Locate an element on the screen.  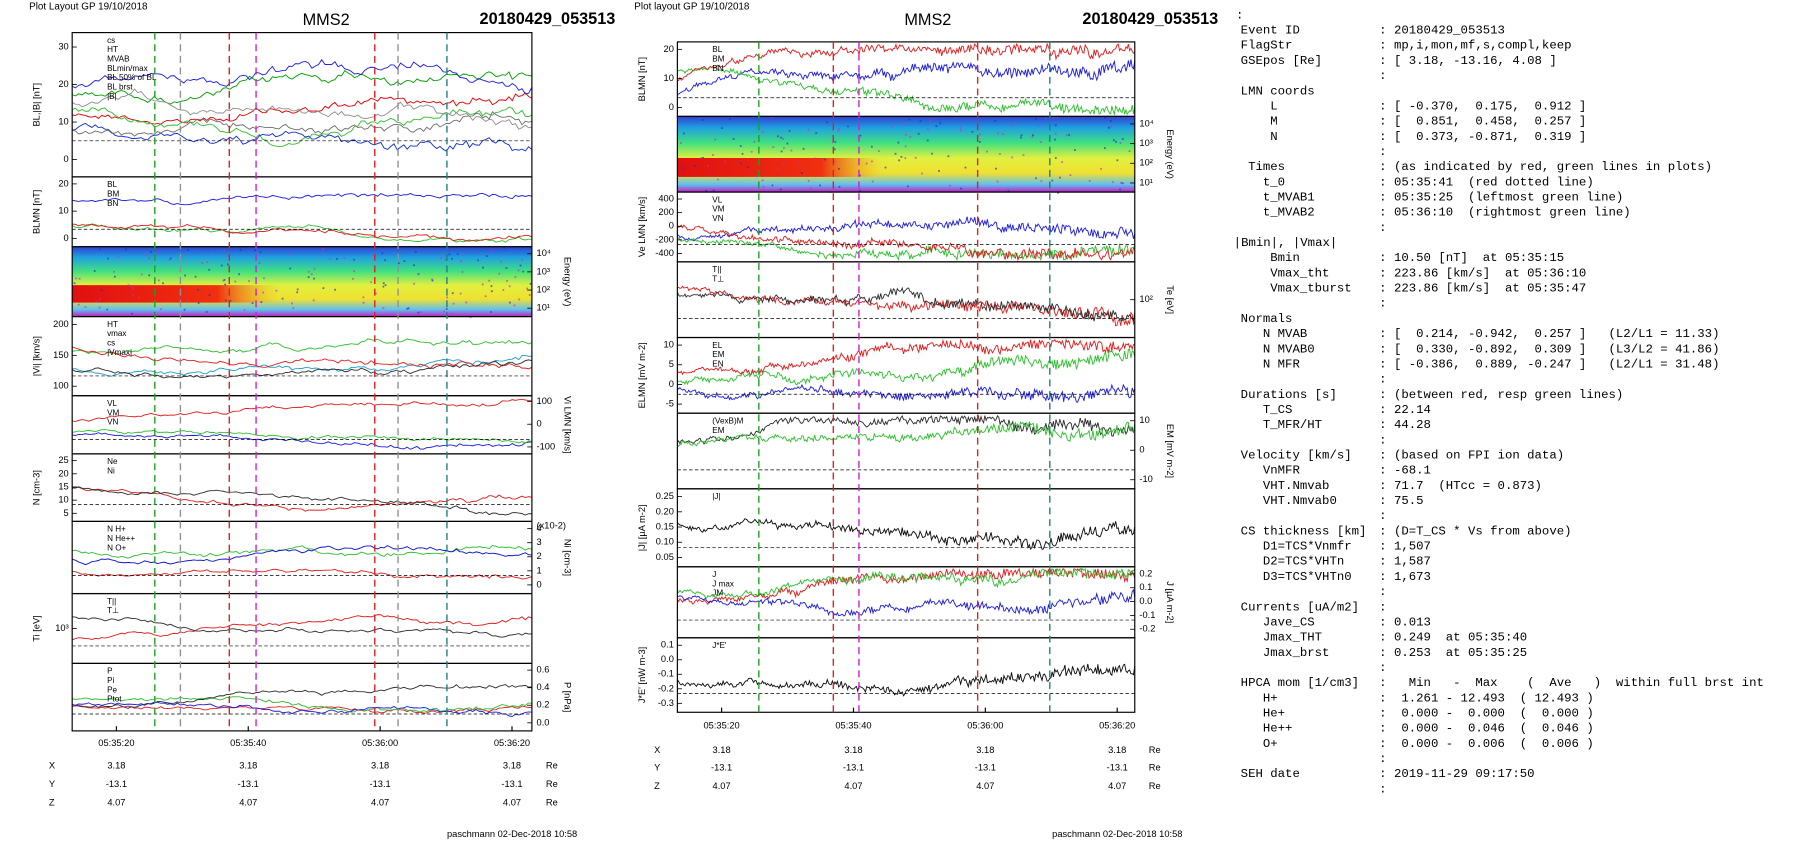
info-label: T_MFR/HT is located at coordinates (1281, 425).